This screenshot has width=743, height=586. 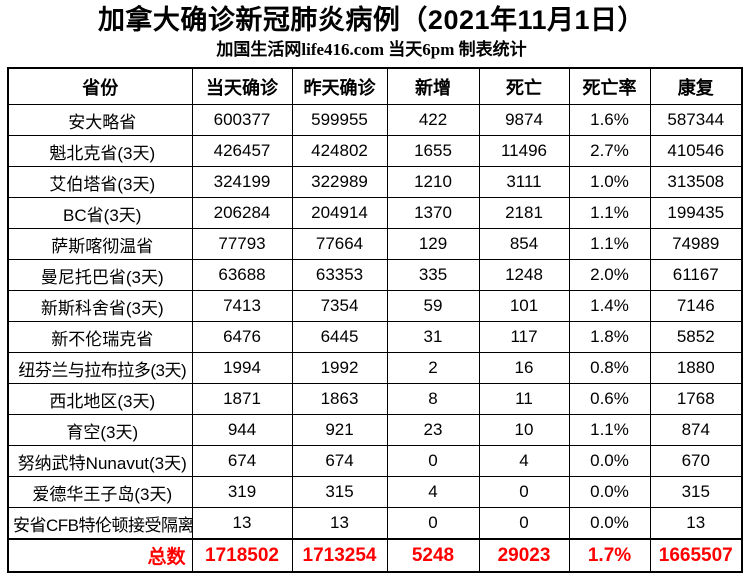 I want to click on today-cell: 319, so click(x=242, y=492).